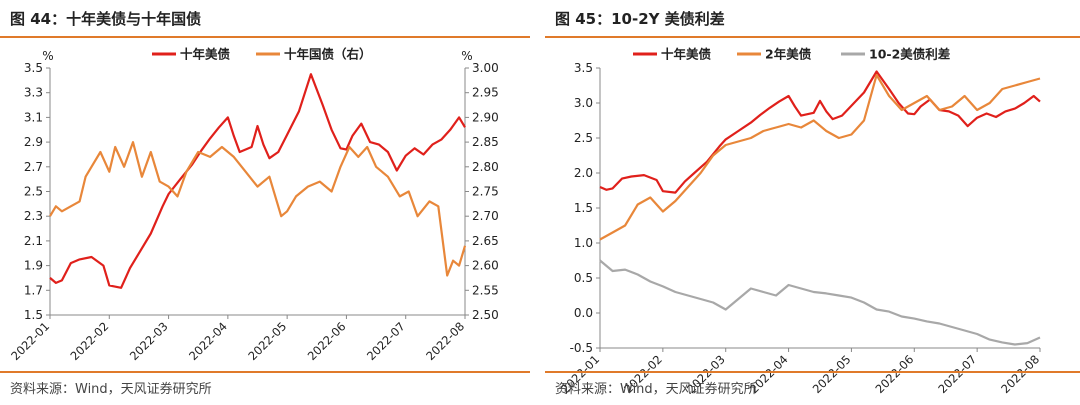  What do you see at coordinates (33, 241) in the screenshot?
I see `y-tick-label: 2.1` at bounding box center [33, 241].